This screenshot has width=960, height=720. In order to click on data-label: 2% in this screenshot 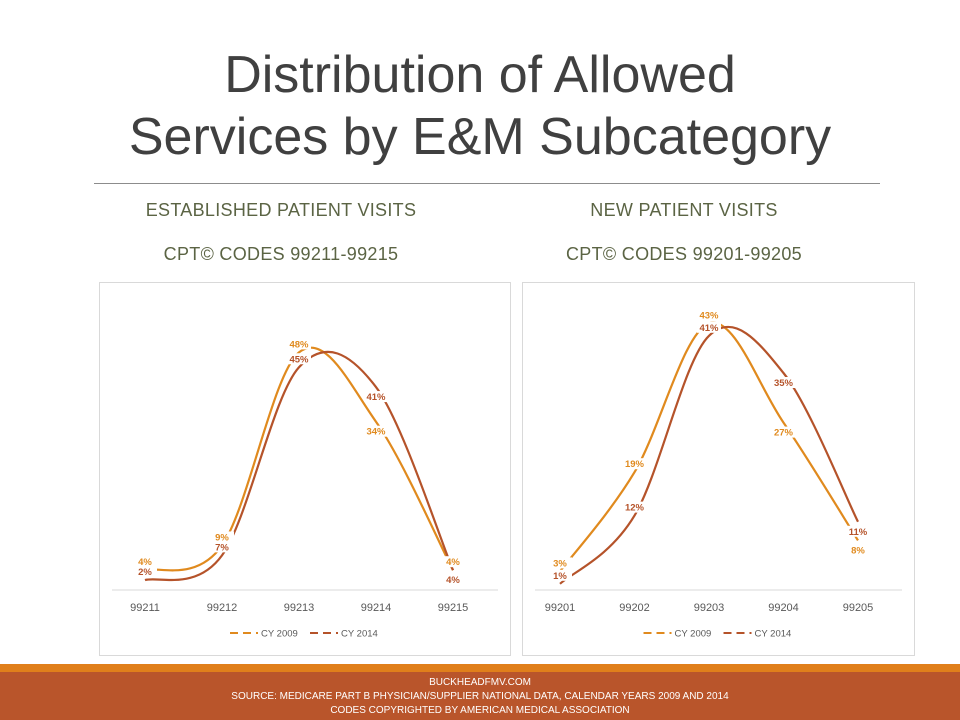, I will do `click(145, 572)`.